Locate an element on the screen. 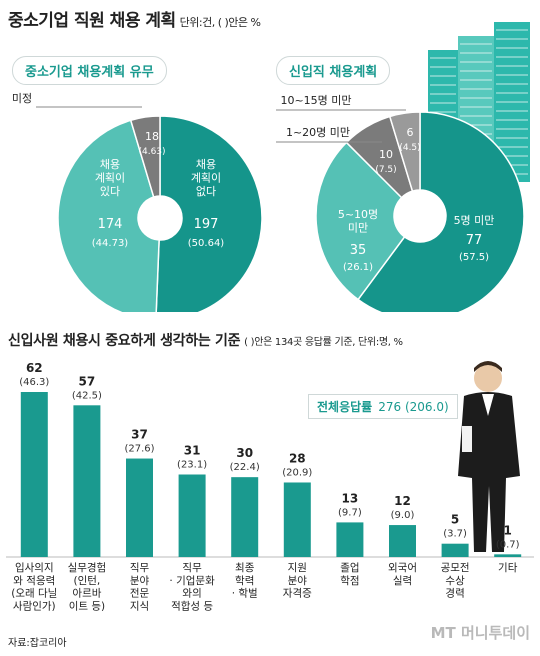 This screenshot has height=656, width=540. donut2-slice-1-pct: (26.1) is located at coordinates (358, 267).